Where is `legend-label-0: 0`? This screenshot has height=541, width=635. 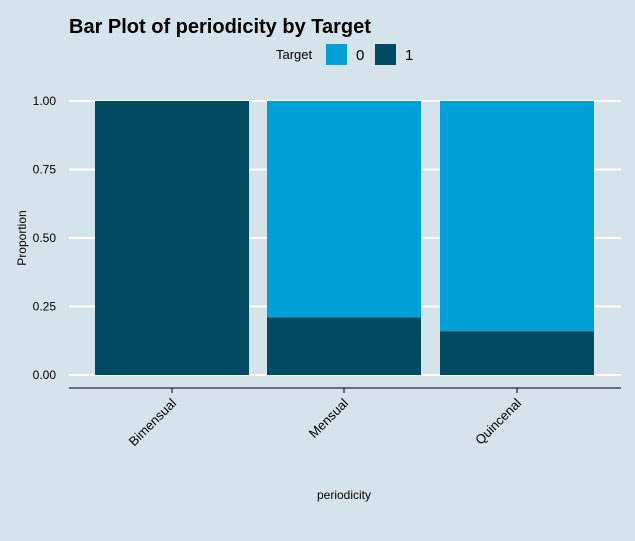
legend-label-0: 0 is located at coordinates (360, 55).